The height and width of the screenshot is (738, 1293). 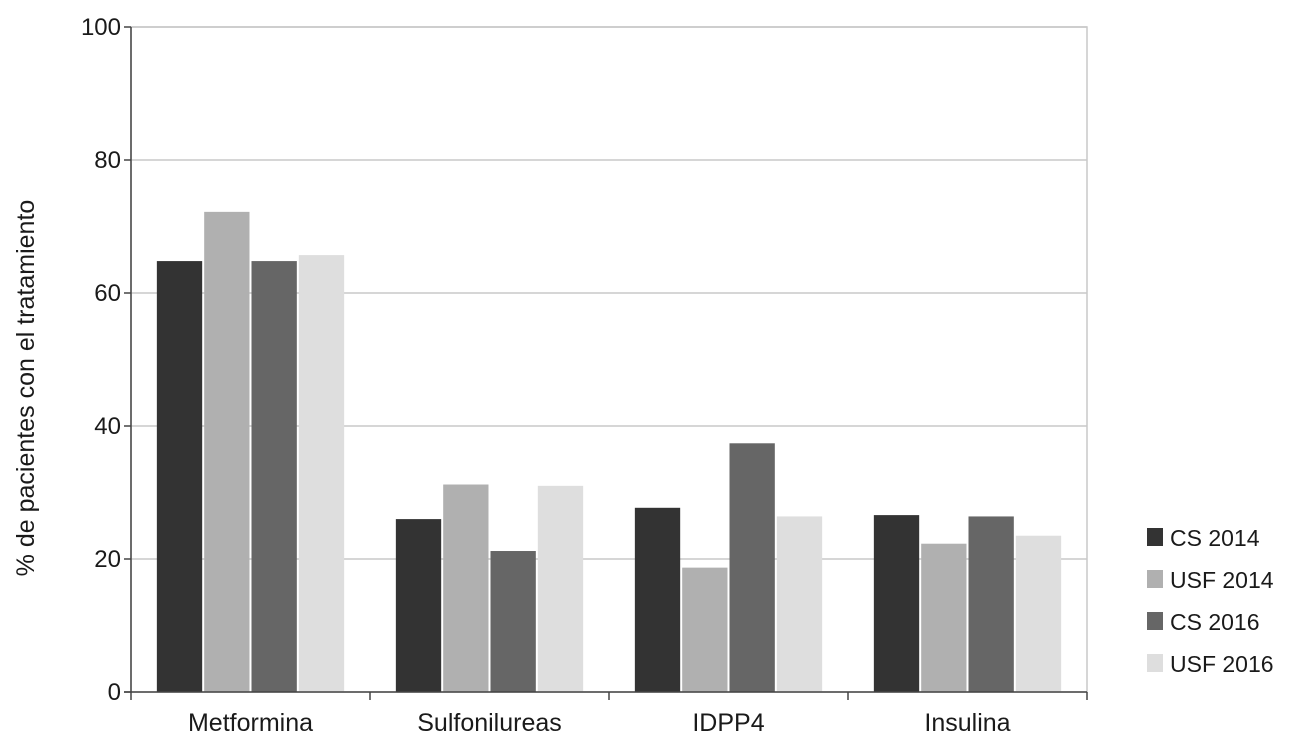 What do you see at coordinates (107, 160) in the screenshot?
I see `y-tick-label: 80` at bounding box center [107, 160].